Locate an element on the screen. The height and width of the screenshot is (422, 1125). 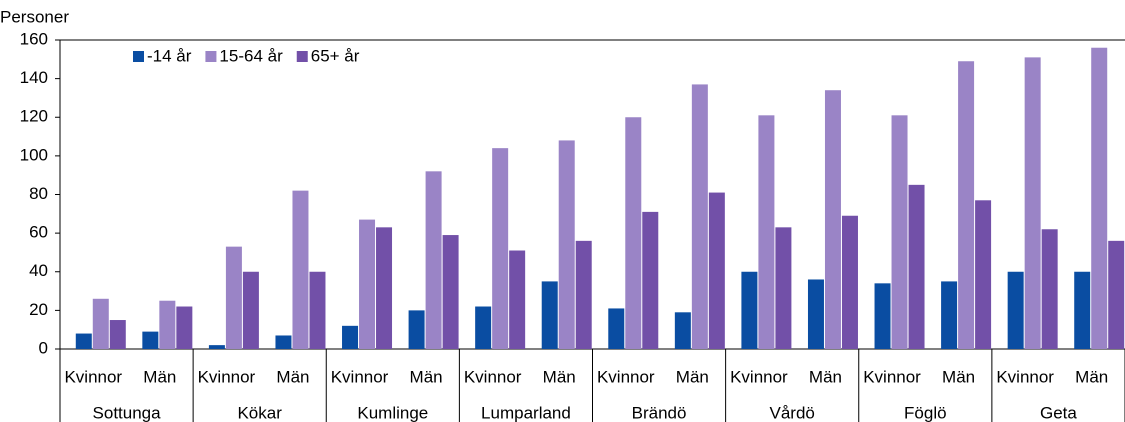
y-tick-label: 60 is located at coordinates (38, 232).